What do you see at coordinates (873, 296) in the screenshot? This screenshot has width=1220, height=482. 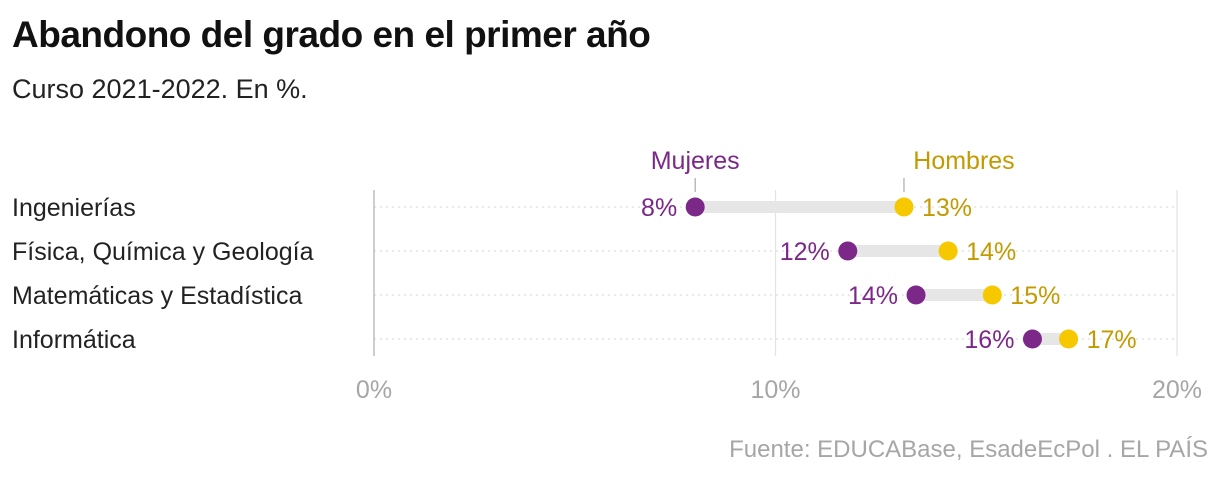 I see `mujeres-value-label: 14%` at bounding box center [873, 296].